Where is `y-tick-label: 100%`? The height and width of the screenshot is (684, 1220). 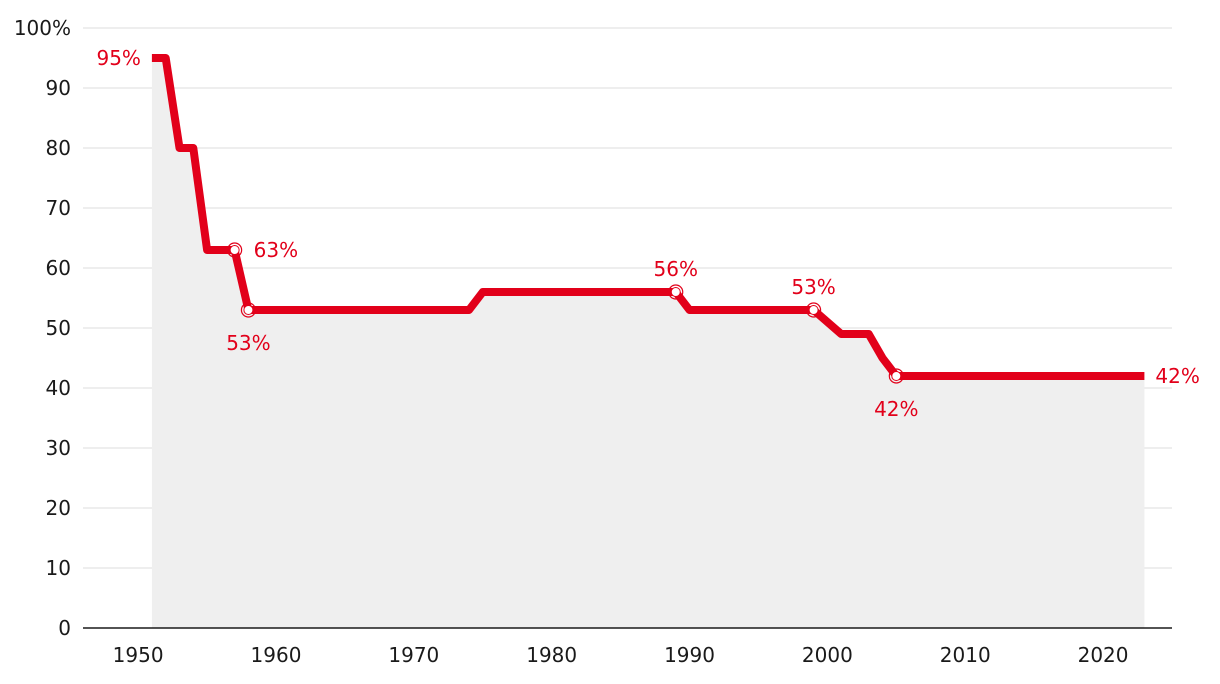
y-tick-label: 100% is located at coordinates (42, 28).